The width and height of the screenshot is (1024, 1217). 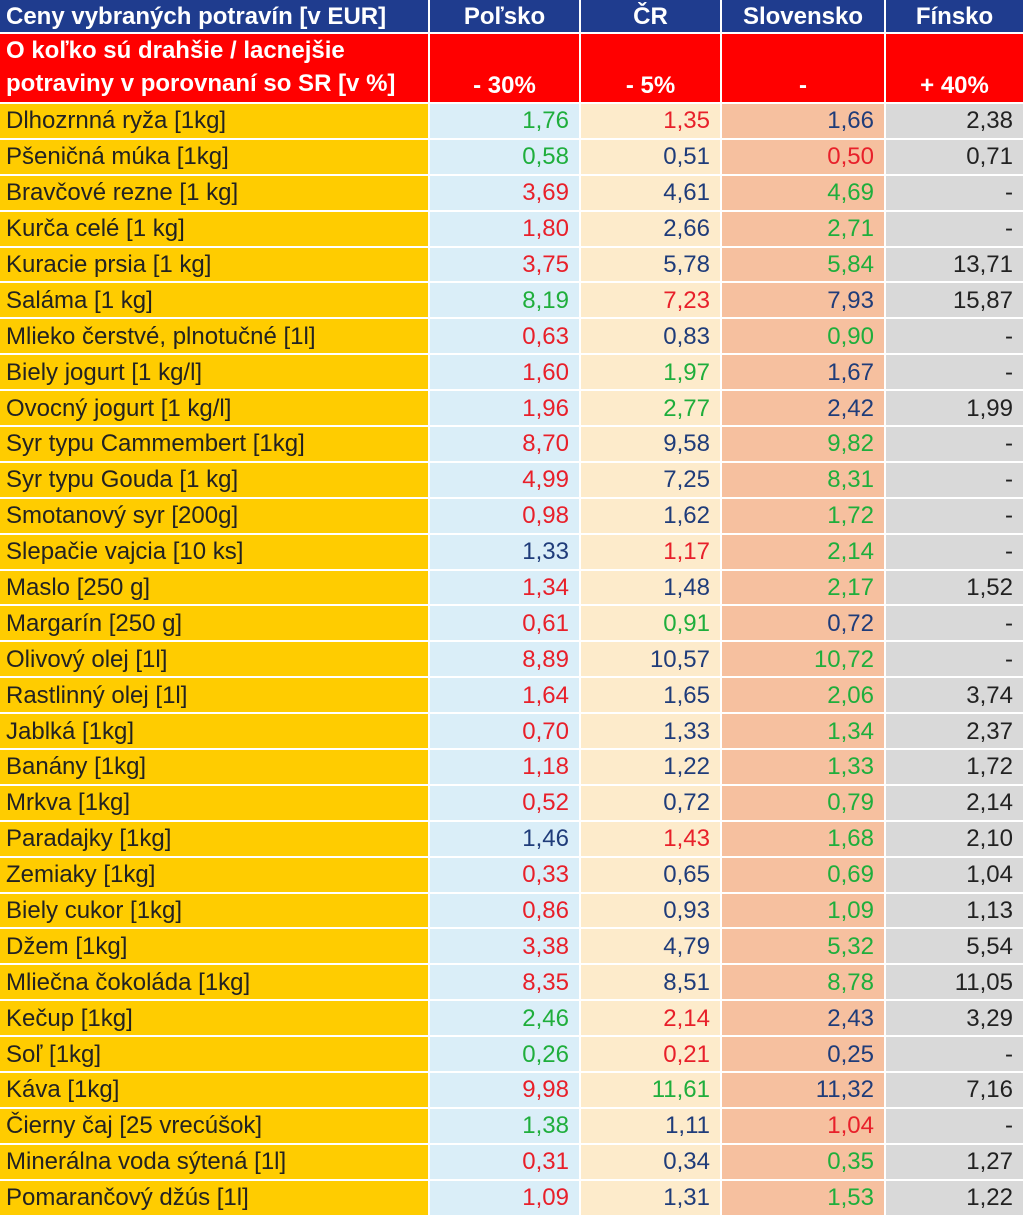 What do you see at coordinates (651, 732) in the screenshot?
I see `price-czech: 1,33` at bounding box center [651, 732].